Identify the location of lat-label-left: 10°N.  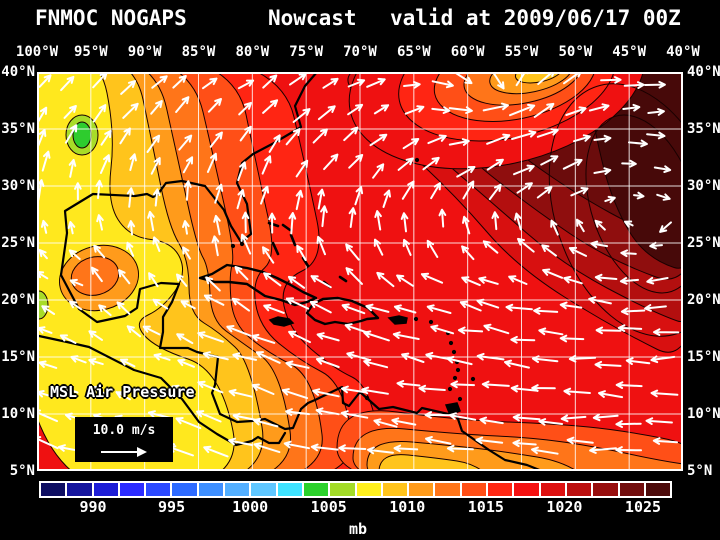
(18, 414).